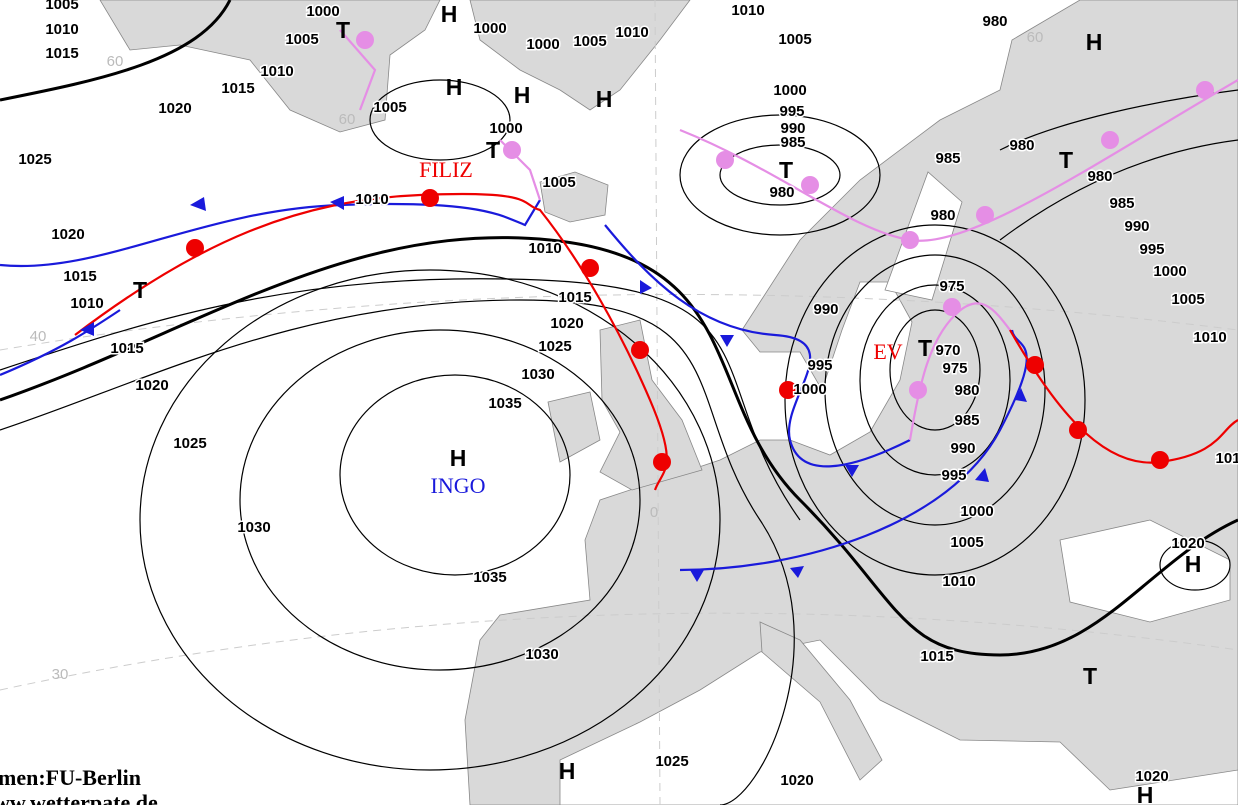  Describe the element at coordinates (458, 485) in the screenshot. I see `system-name: INGO` at that location.